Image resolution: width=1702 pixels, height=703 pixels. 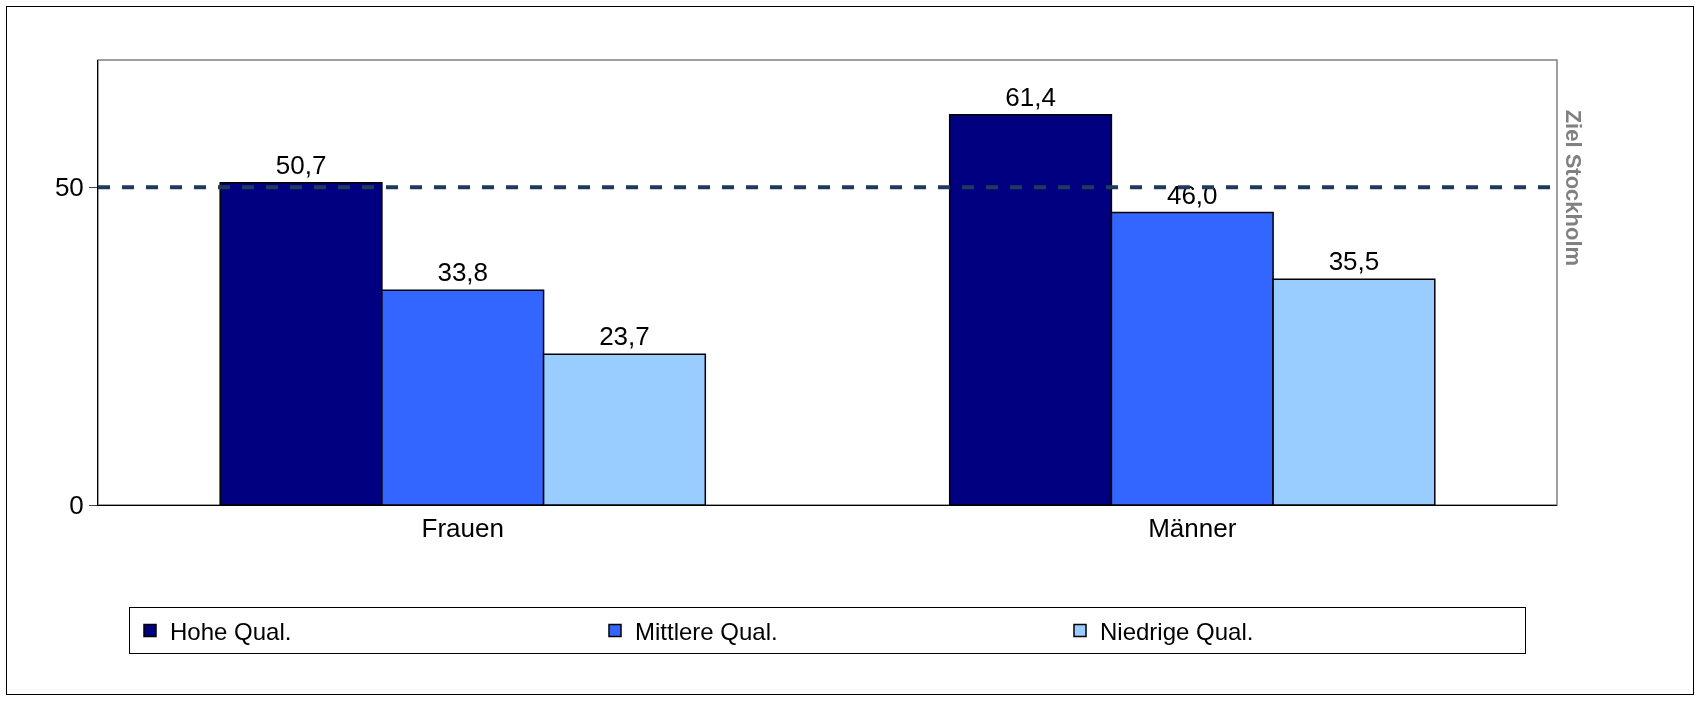 What do you see at coordinates (1177, 631) in the screenshot?
I see `legend-label: Niedrige Qual.` at bounding box center [1177, 631].